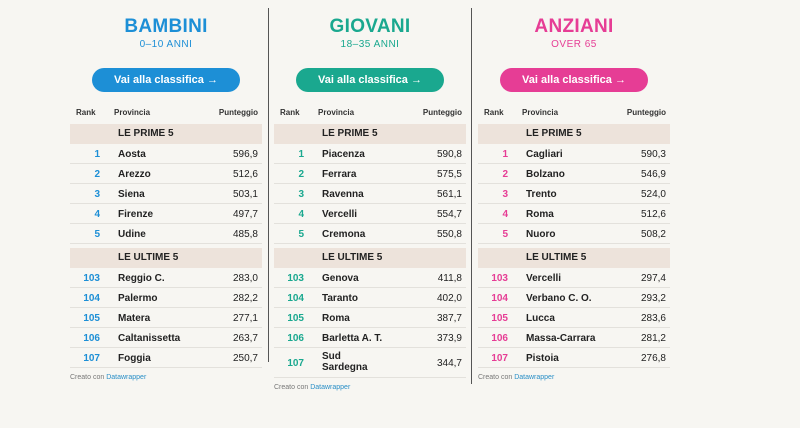  I want to click on province-name: Reggio C., so click(141, 278).